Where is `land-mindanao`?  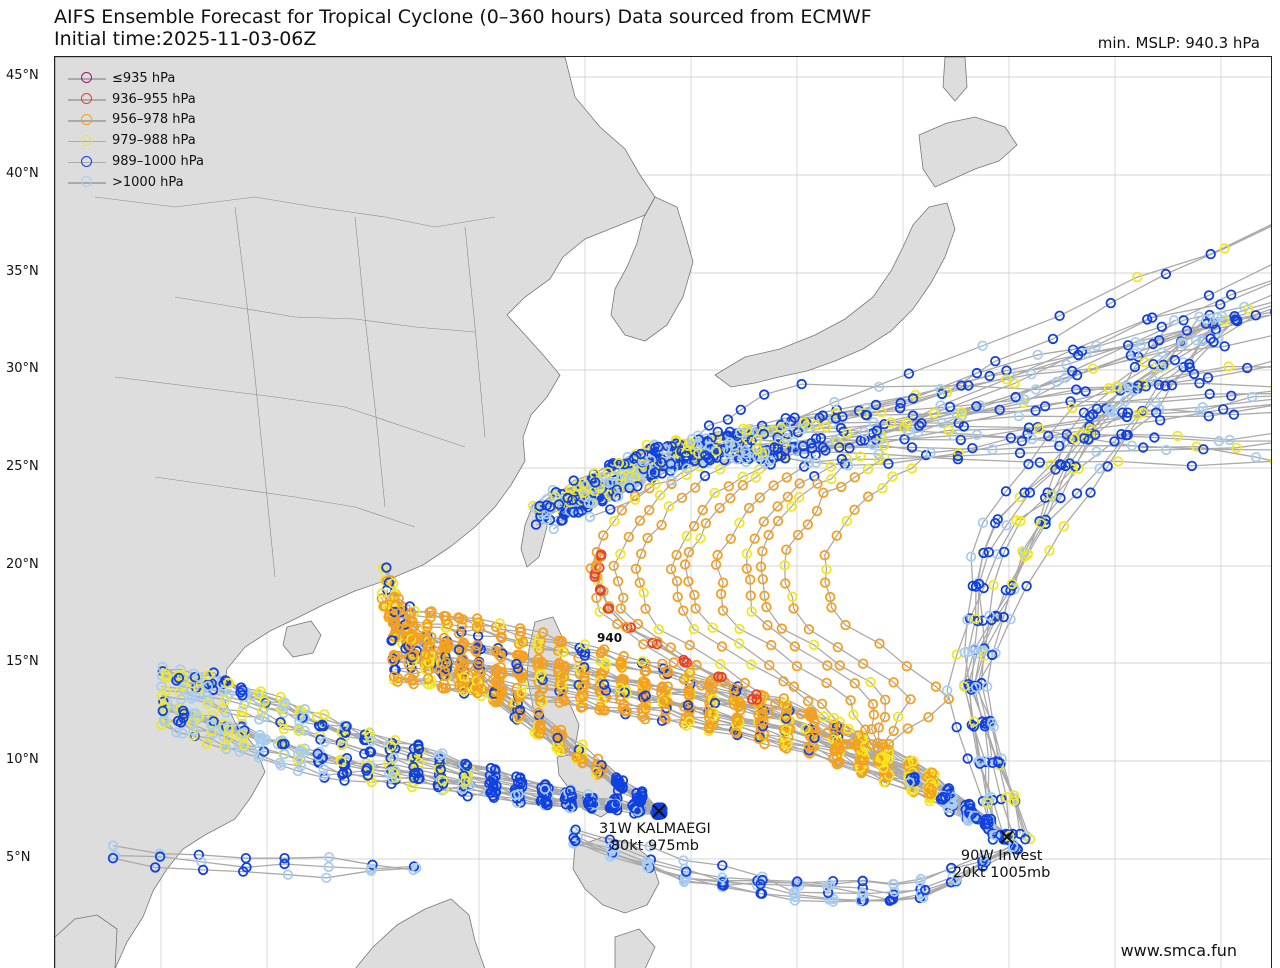
land-mindanao is located at coordinates (616, 875).